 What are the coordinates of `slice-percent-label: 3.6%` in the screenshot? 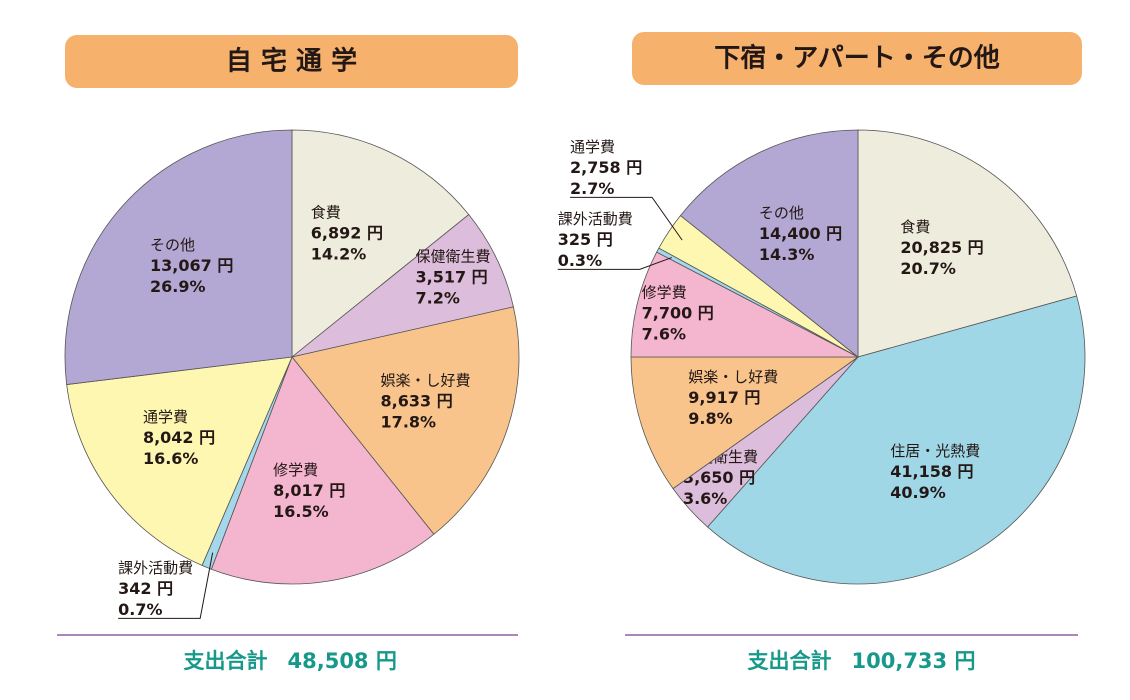 It's located at (705, 498).